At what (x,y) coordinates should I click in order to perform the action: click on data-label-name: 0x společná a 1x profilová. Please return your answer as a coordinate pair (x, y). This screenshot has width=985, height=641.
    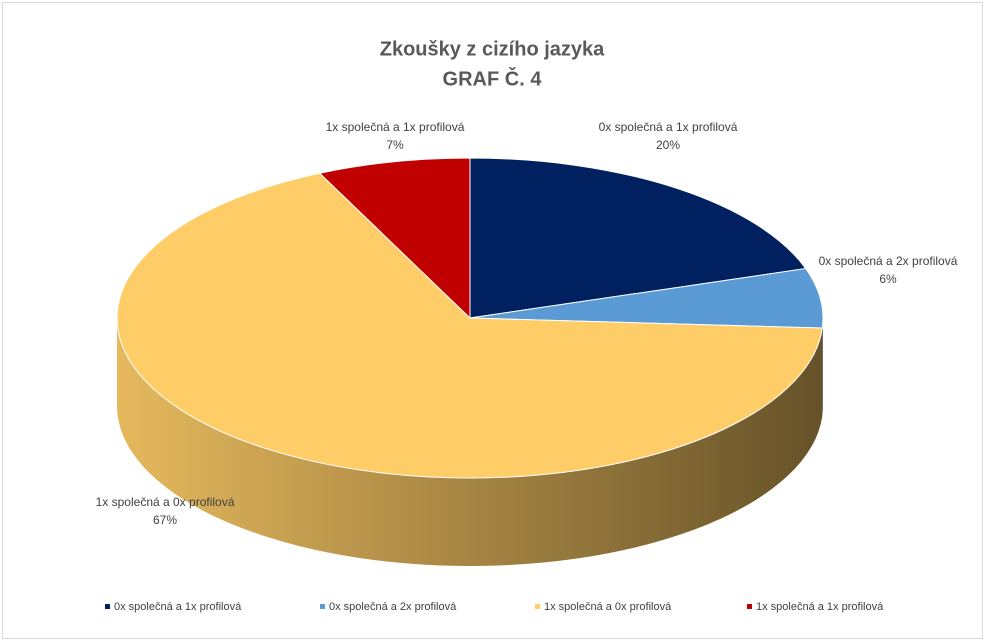
    Looking at the image, I should click on (668, 127).